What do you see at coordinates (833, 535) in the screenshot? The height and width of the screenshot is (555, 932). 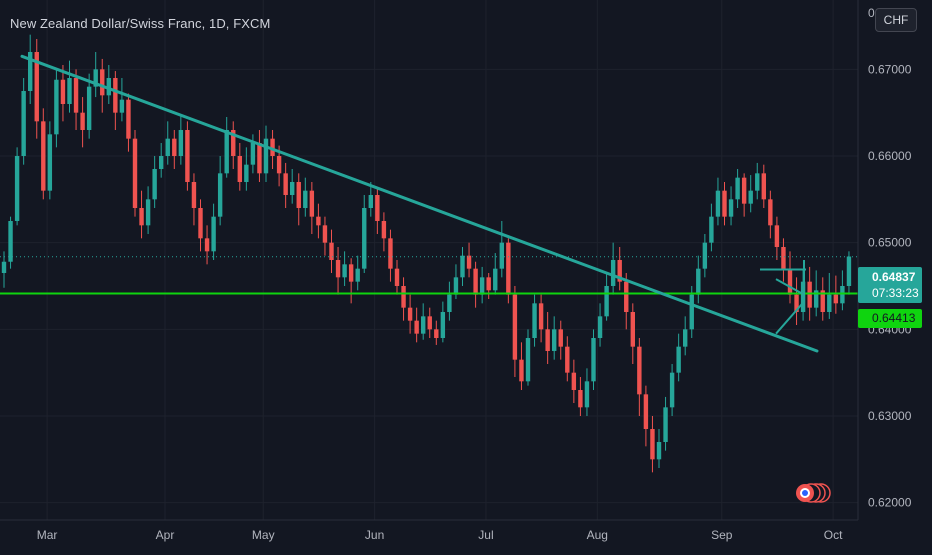 I see `x-tick-label: Oct` at bounding box center [833, 535].